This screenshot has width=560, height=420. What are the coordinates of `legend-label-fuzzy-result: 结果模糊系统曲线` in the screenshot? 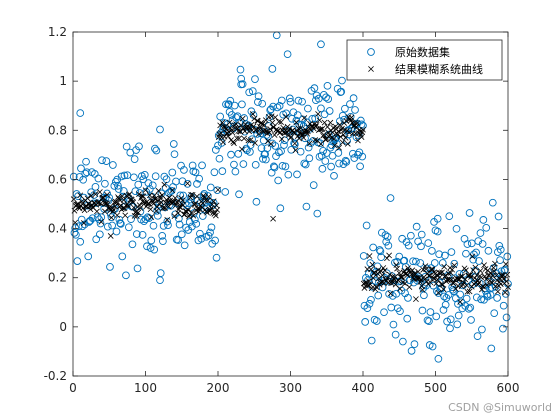 It's located at (439, 69).